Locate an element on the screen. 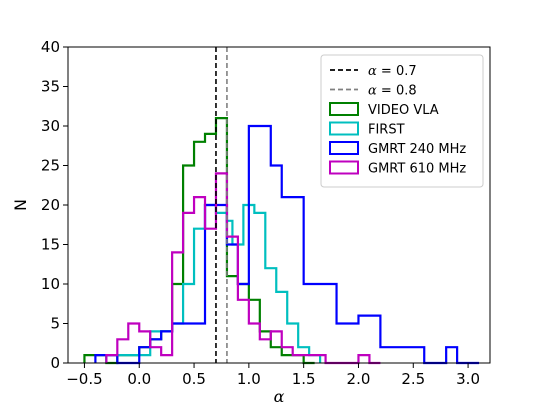 The height and width of the screenshot is (409, 545). legend-label: GMRT 610 MHz is located at coordinates (417, 169).